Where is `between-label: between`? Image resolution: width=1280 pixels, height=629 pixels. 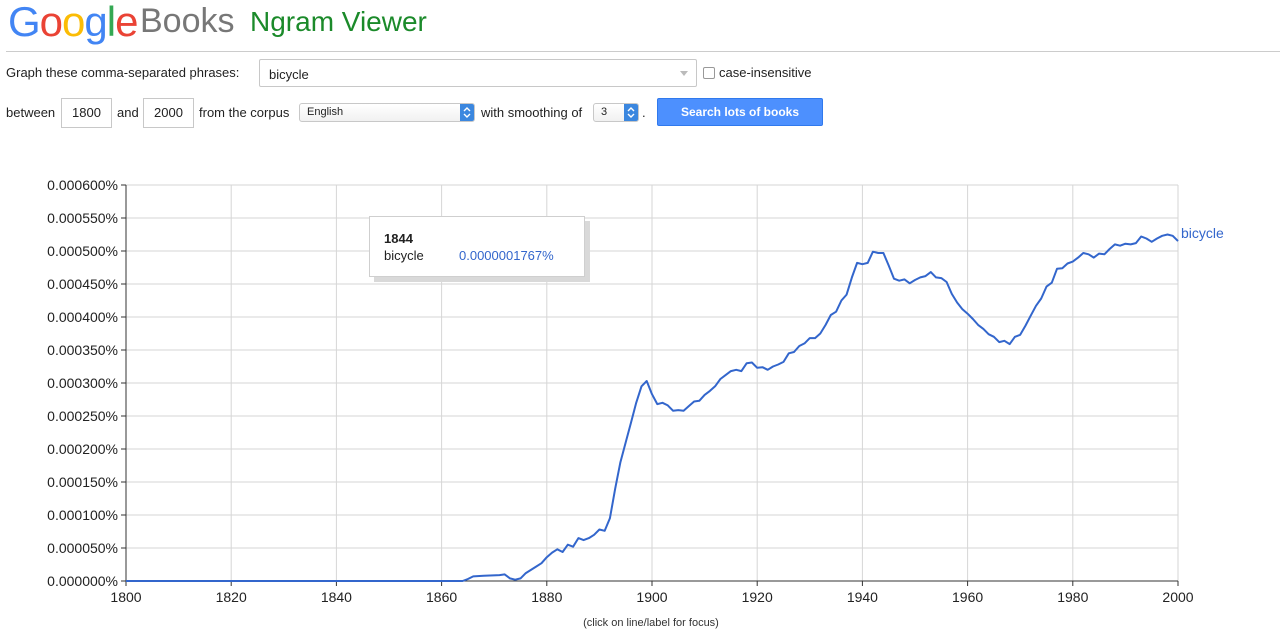 between-label: between is located at coordinates (31, 112).